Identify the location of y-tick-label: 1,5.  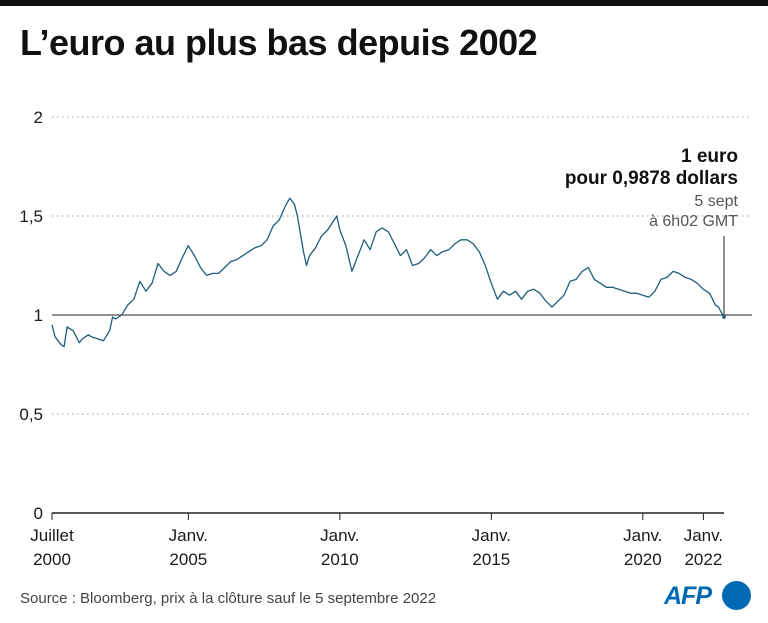
(31, 216).